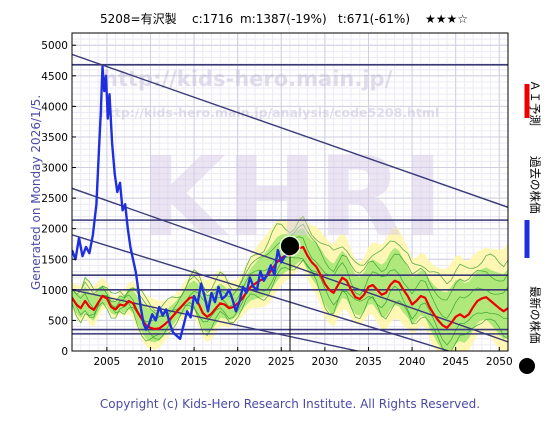 Image resolution: width=560 pixels, height=425 pixels. I want to click on y-tick-label: 500, so click(58, 321).